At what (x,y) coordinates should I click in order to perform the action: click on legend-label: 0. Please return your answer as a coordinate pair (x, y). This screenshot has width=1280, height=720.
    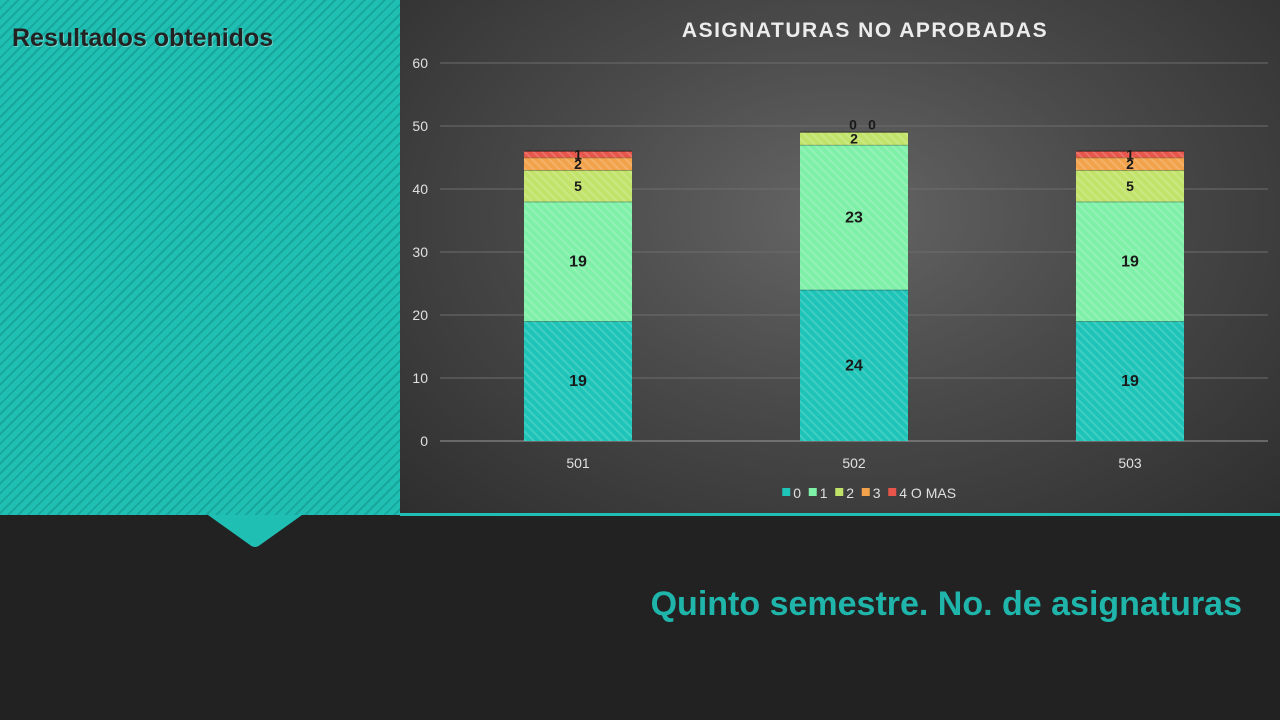
    Looking at the image, I should click on (797, 493).